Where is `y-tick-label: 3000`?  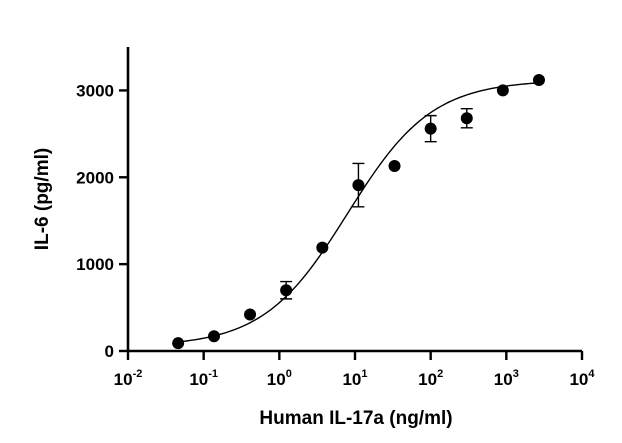
y-tick-label: 3000 is located at coordinates (95, 90).